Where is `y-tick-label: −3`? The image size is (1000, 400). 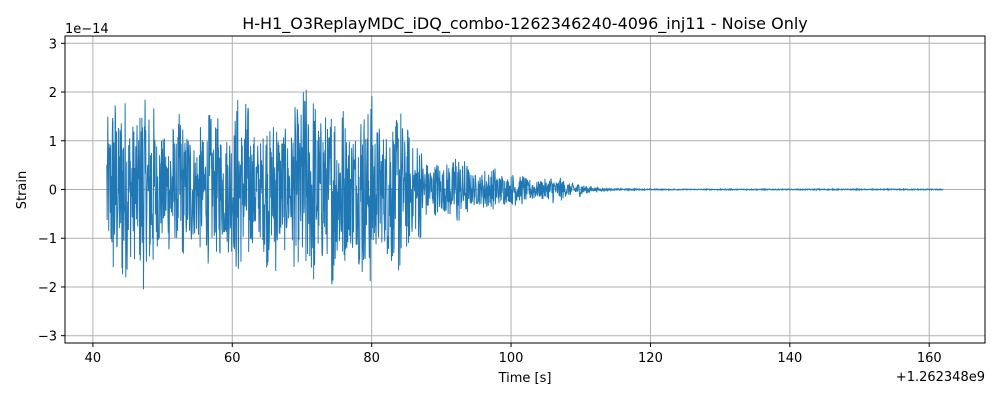 y-tick-label: −3 is located at coordinates (47, 337).